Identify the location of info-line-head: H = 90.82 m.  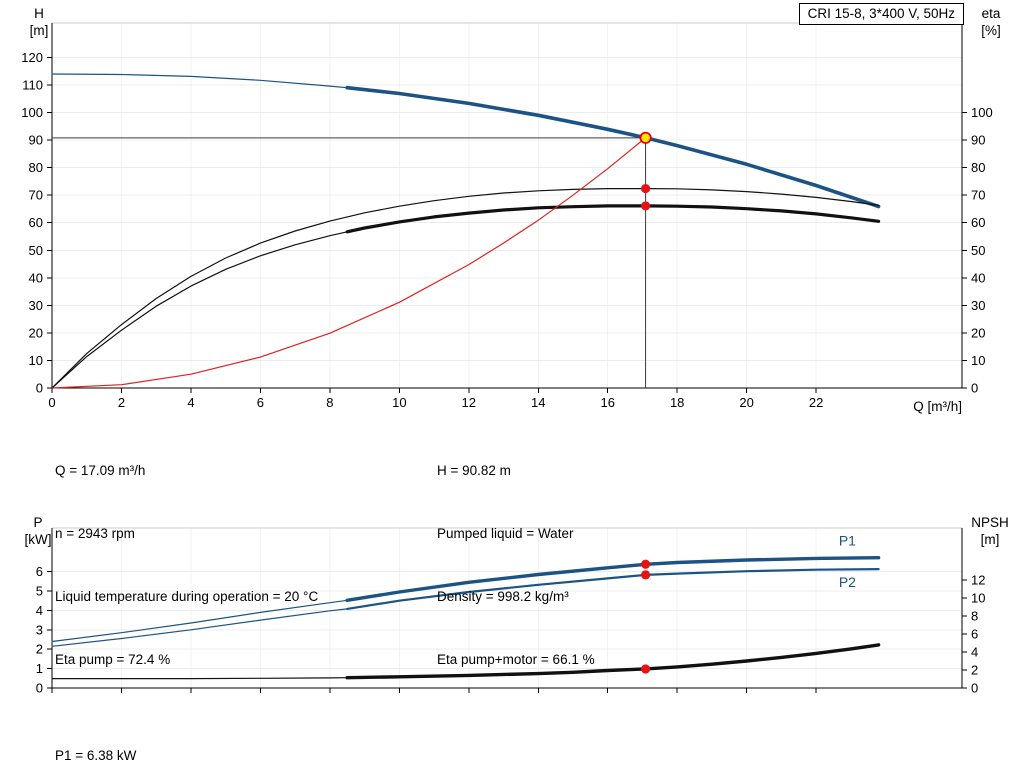
(474, 470).